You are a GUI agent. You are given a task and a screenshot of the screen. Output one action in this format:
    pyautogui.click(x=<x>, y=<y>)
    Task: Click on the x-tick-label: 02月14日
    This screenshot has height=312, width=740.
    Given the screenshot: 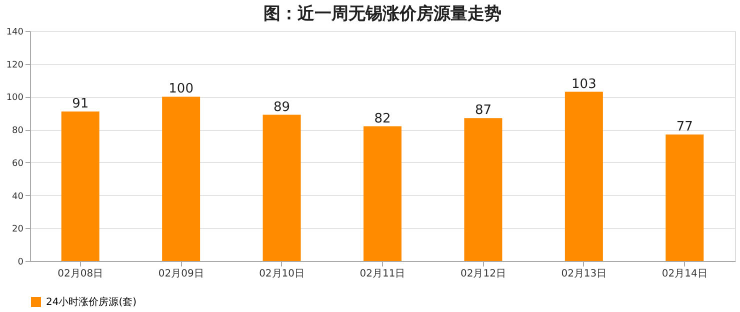 What is the action you would take?
    pyautogui.click(x=685, y=274)
    